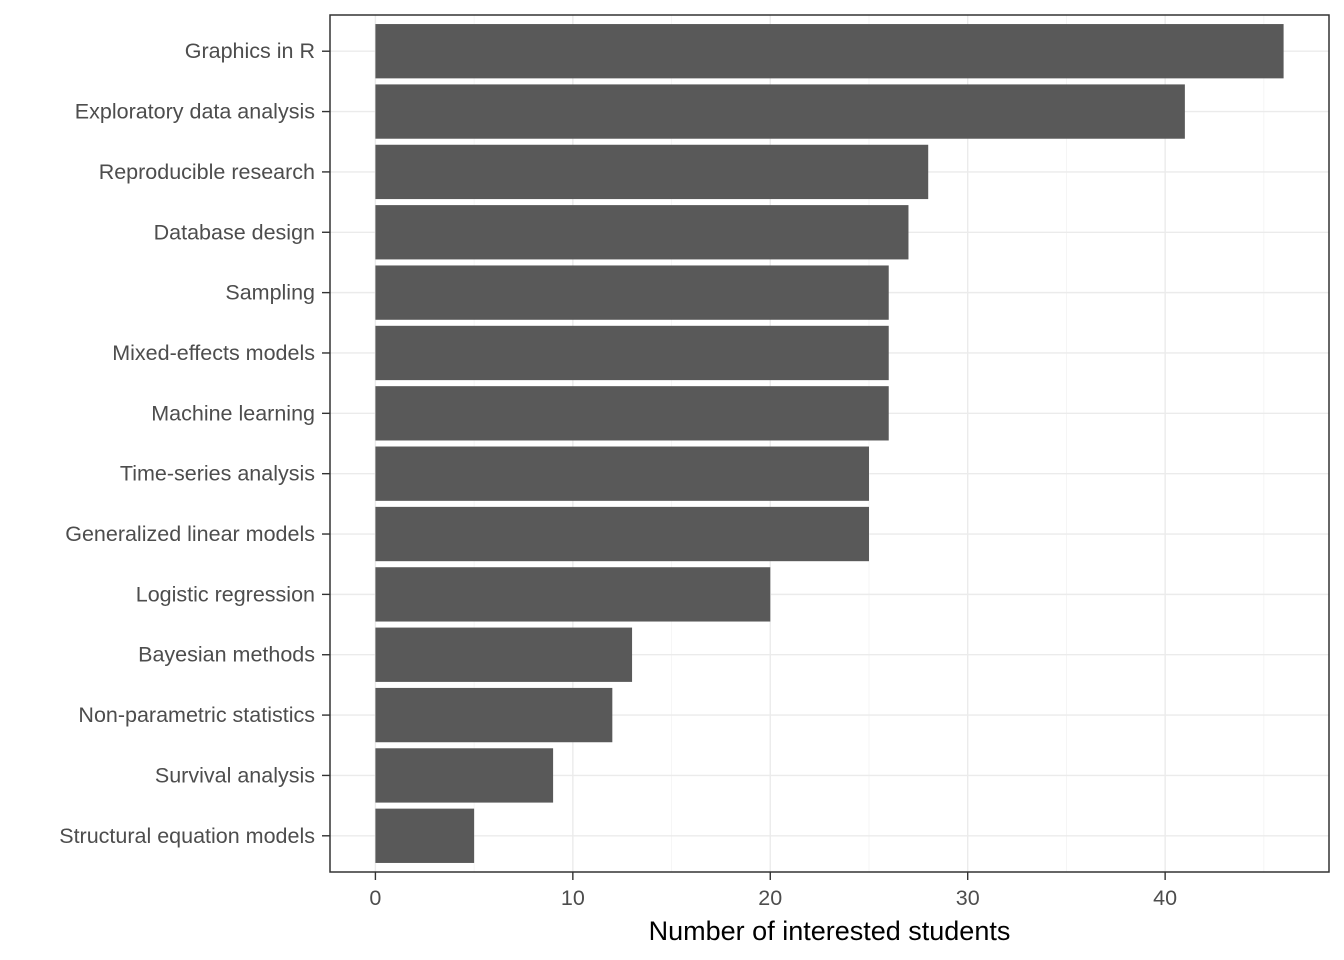  I want to click on y-tick-label: Logistic regression, so click(225, 594).